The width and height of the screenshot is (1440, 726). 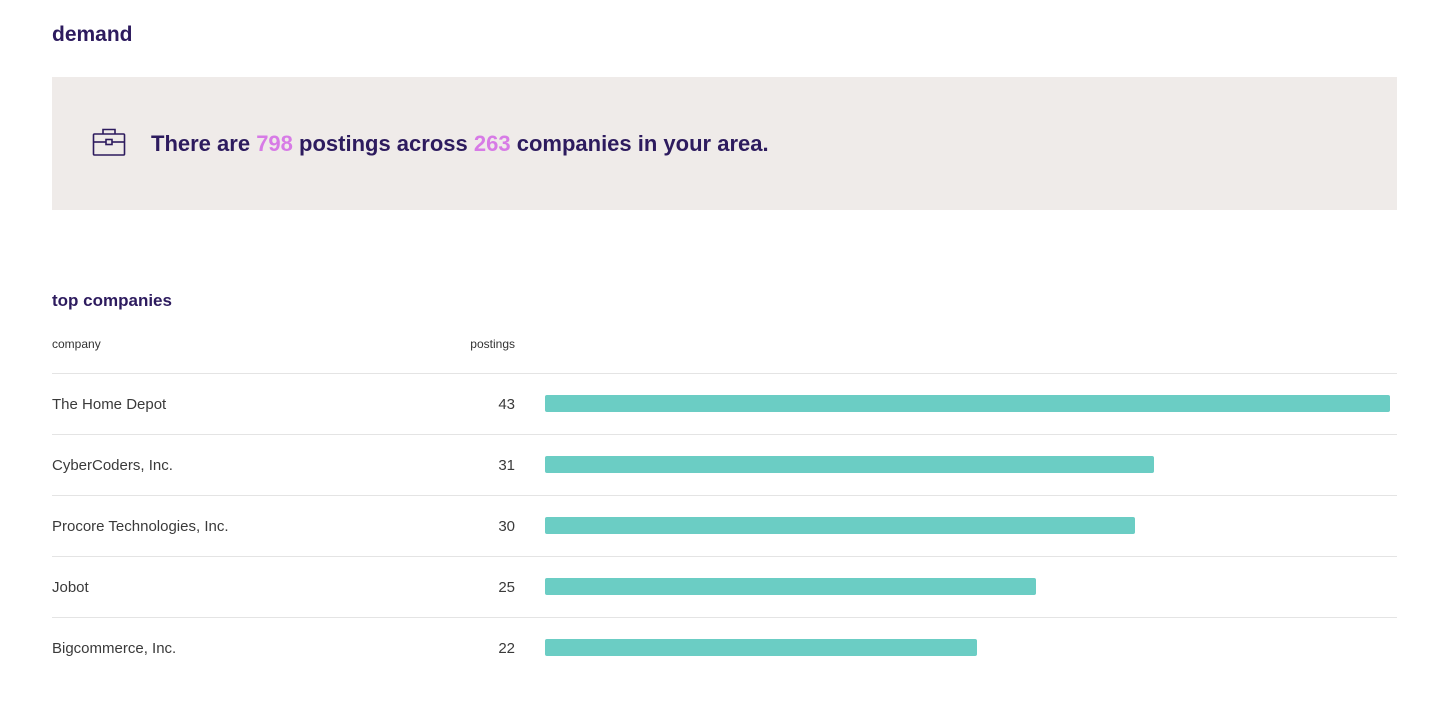 I want to click on column-header-company: company, so click(x=76, y=344).